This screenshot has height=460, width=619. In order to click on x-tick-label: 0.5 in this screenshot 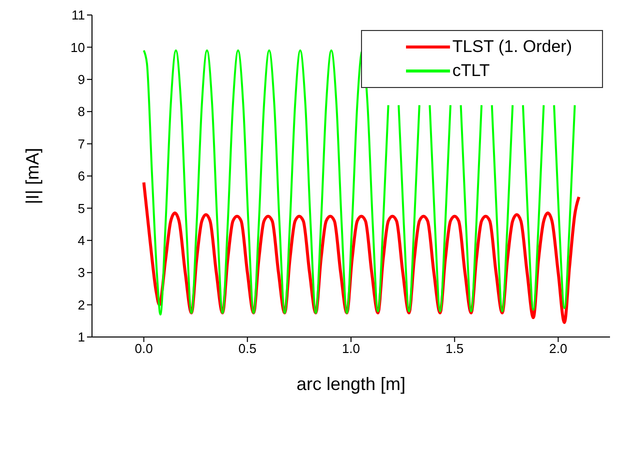, I will do `click(247, 348)`.